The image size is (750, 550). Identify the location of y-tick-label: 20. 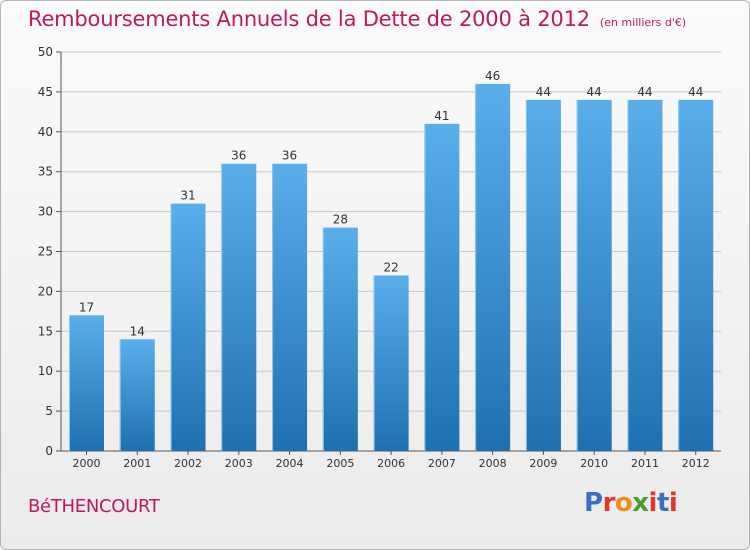
(45, 291).